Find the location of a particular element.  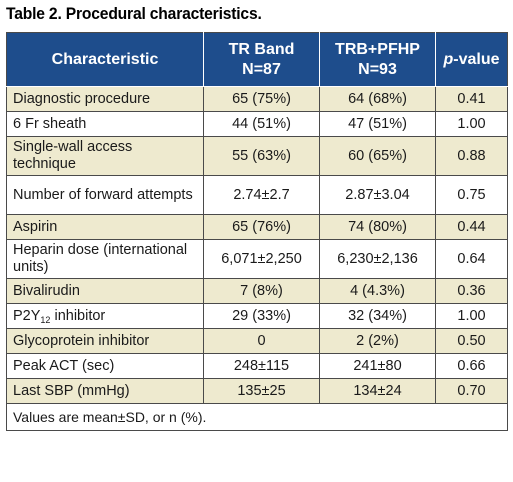

table-row: 6 Fr sheath 44 (51%) 47 (51%) 1.00 is located at coordinates (257, 124).